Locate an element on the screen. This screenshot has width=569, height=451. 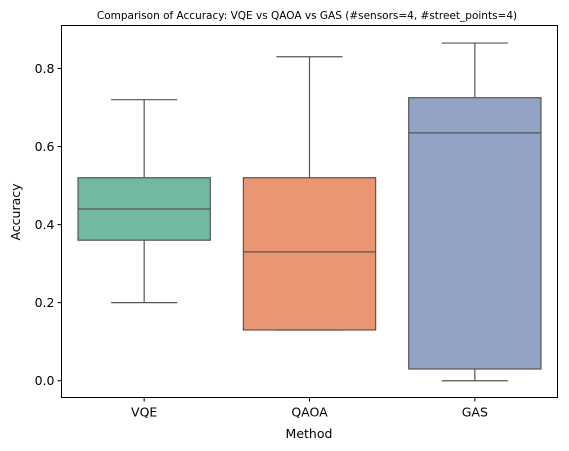
y-axis: 0.0 0.2 0.4 0.6 0.8 is located at coordinates (48, 224).